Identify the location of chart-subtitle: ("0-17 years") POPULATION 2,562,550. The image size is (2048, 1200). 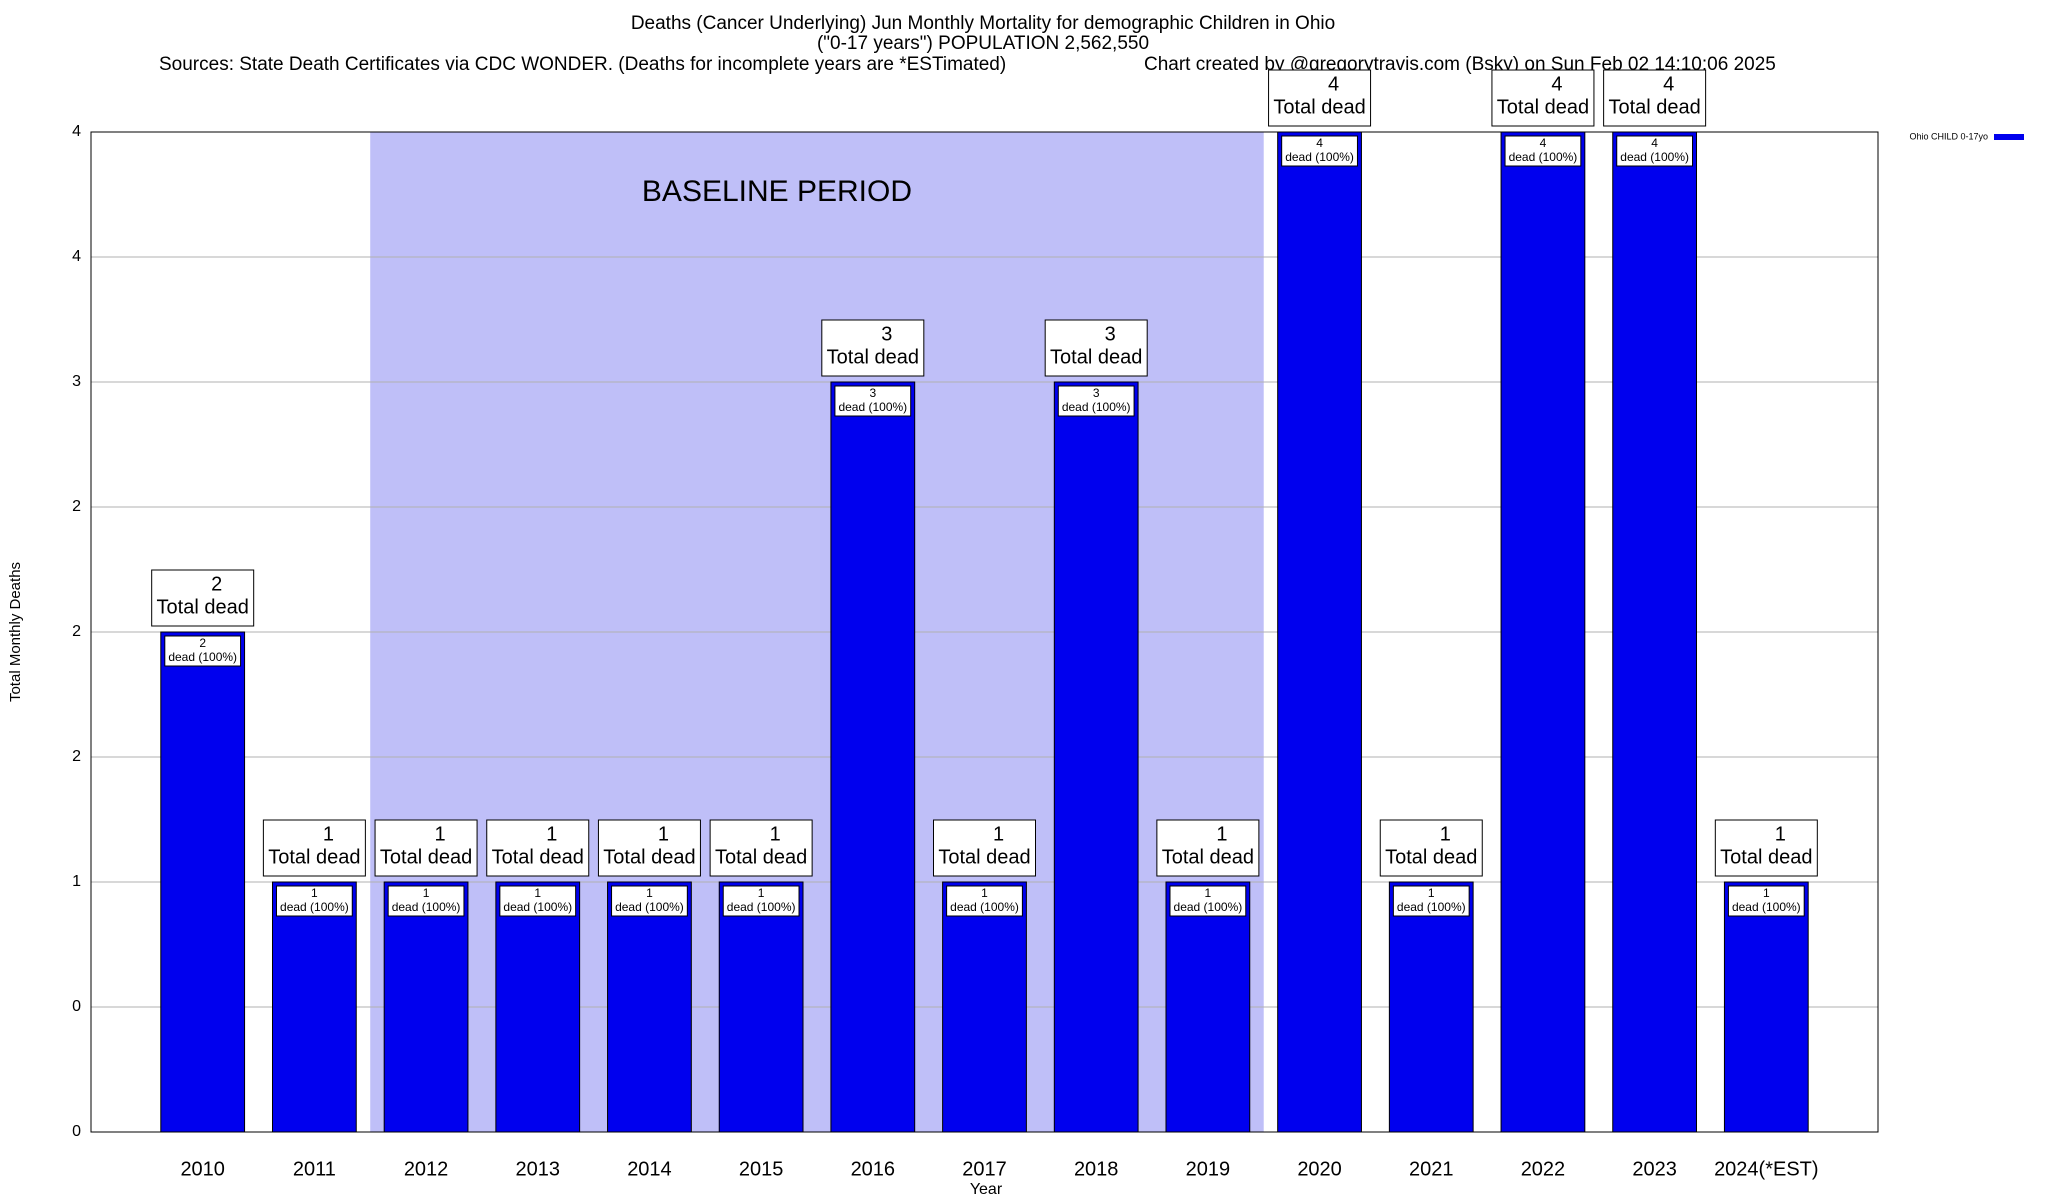
(983, 43).